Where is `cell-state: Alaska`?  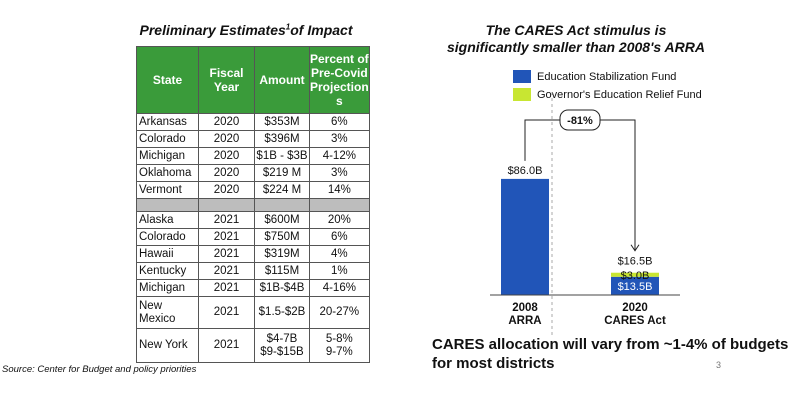
cell-state: Alaska is located at coordinates (167, 220).